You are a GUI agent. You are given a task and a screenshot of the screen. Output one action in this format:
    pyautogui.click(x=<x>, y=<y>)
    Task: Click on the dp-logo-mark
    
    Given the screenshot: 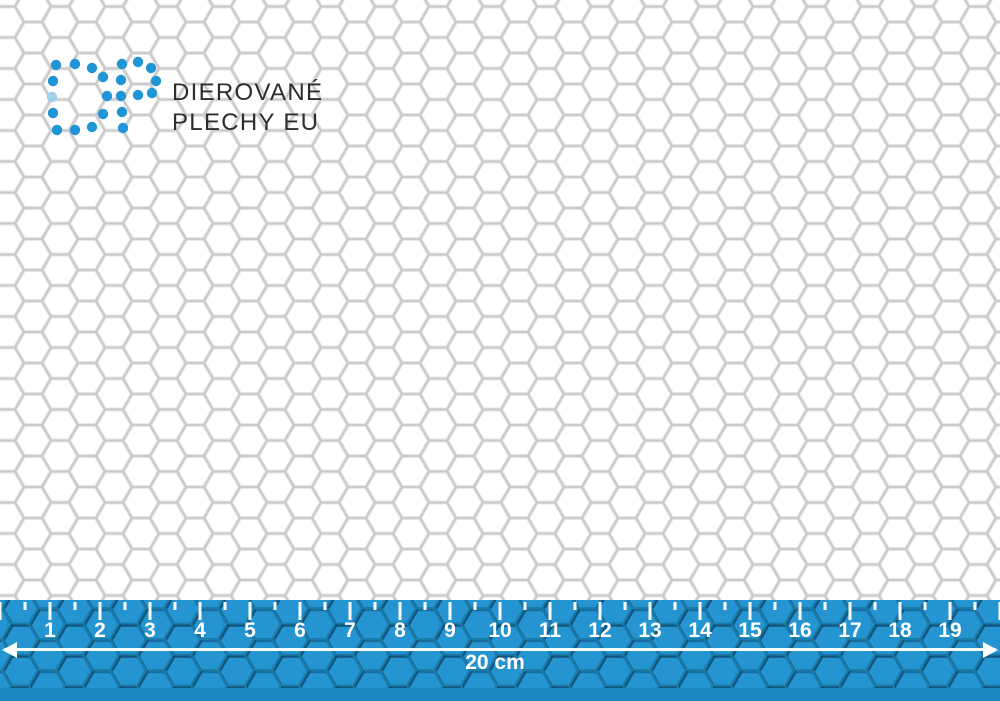 What is the action you would take?
    pyautogui.click(x=104, y=96)
    